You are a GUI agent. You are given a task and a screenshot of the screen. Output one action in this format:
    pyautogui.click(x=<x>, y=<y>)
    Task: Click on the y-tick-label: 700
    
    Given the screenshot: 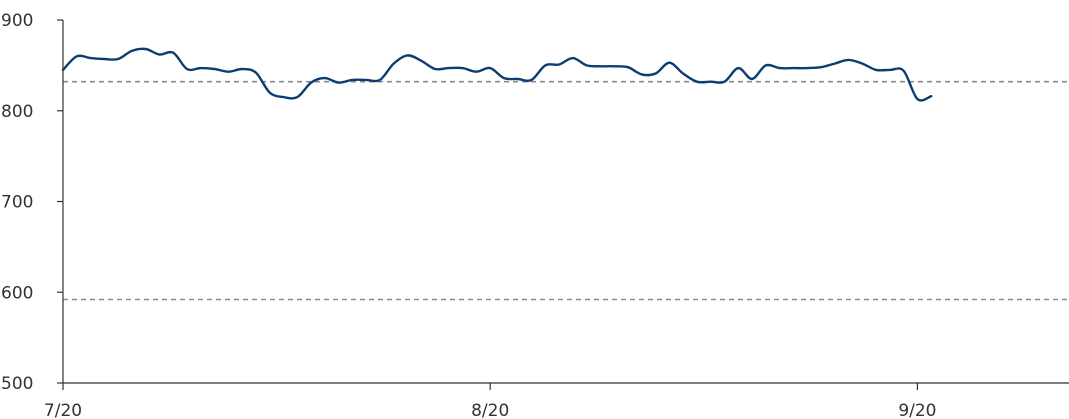 What is the action you would take?
    pyautogui.click(x=17, y=203)
    